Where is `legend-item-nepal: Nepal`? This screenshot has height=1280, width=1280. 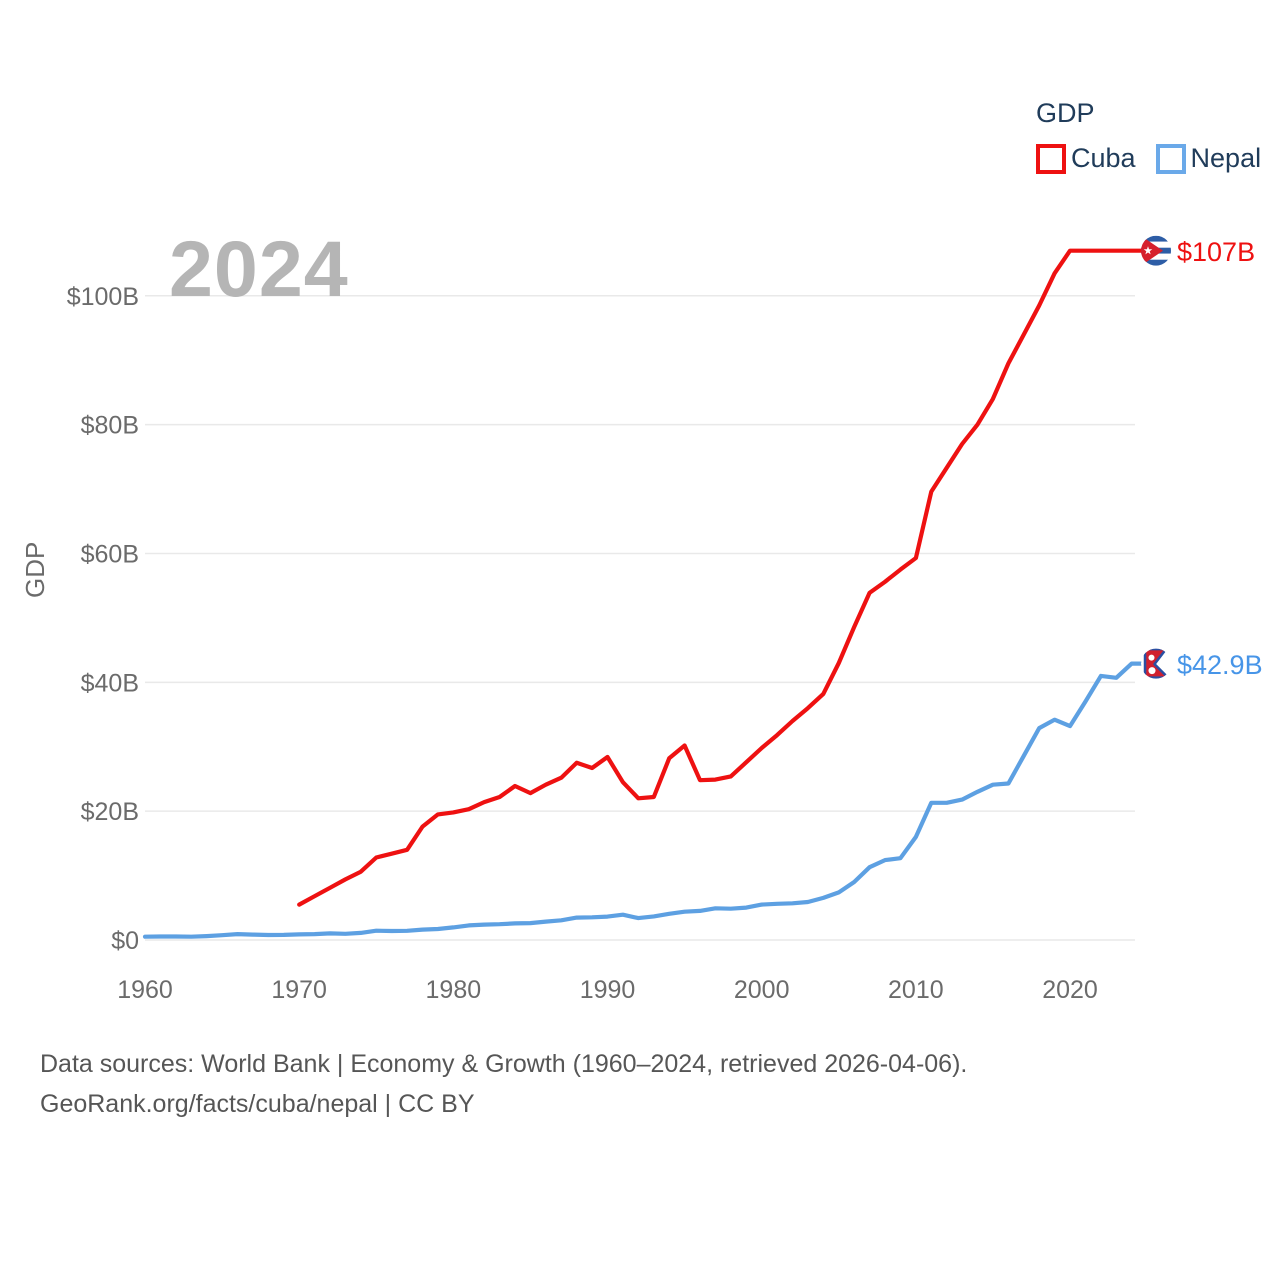 legend-item-nepal: Nepal is located at coordinates (1208, 158).